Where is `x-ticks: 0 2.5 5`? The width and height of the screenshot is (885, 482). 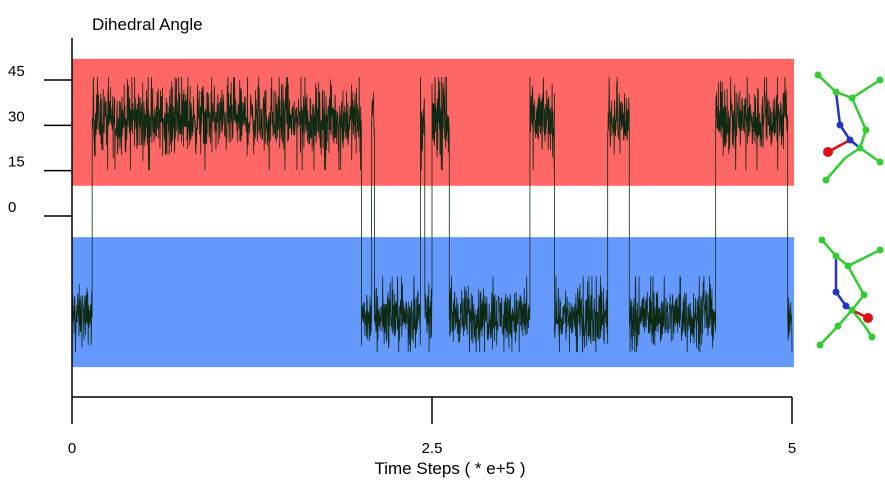 x-ticks: 0 2.5 5 is located at coordinates (432, 427).